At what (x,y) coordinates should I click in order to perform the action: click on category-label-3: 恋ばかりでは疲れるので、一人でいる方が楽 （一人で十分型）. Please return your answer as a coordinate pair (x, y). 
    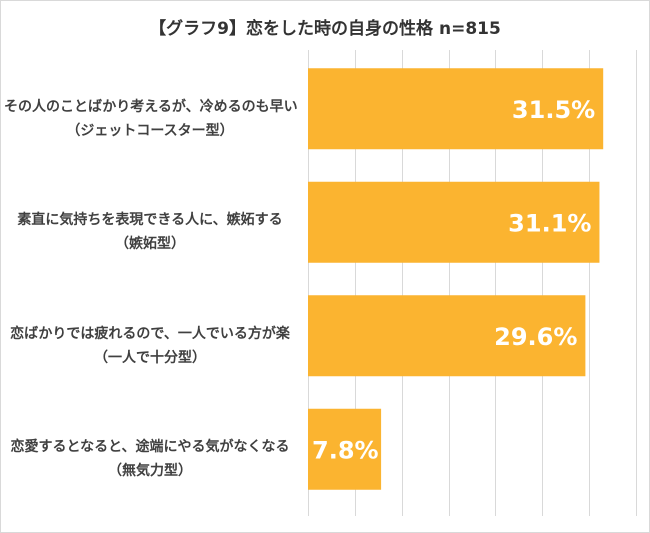
    Looking at the image, I should click on (150, 346).